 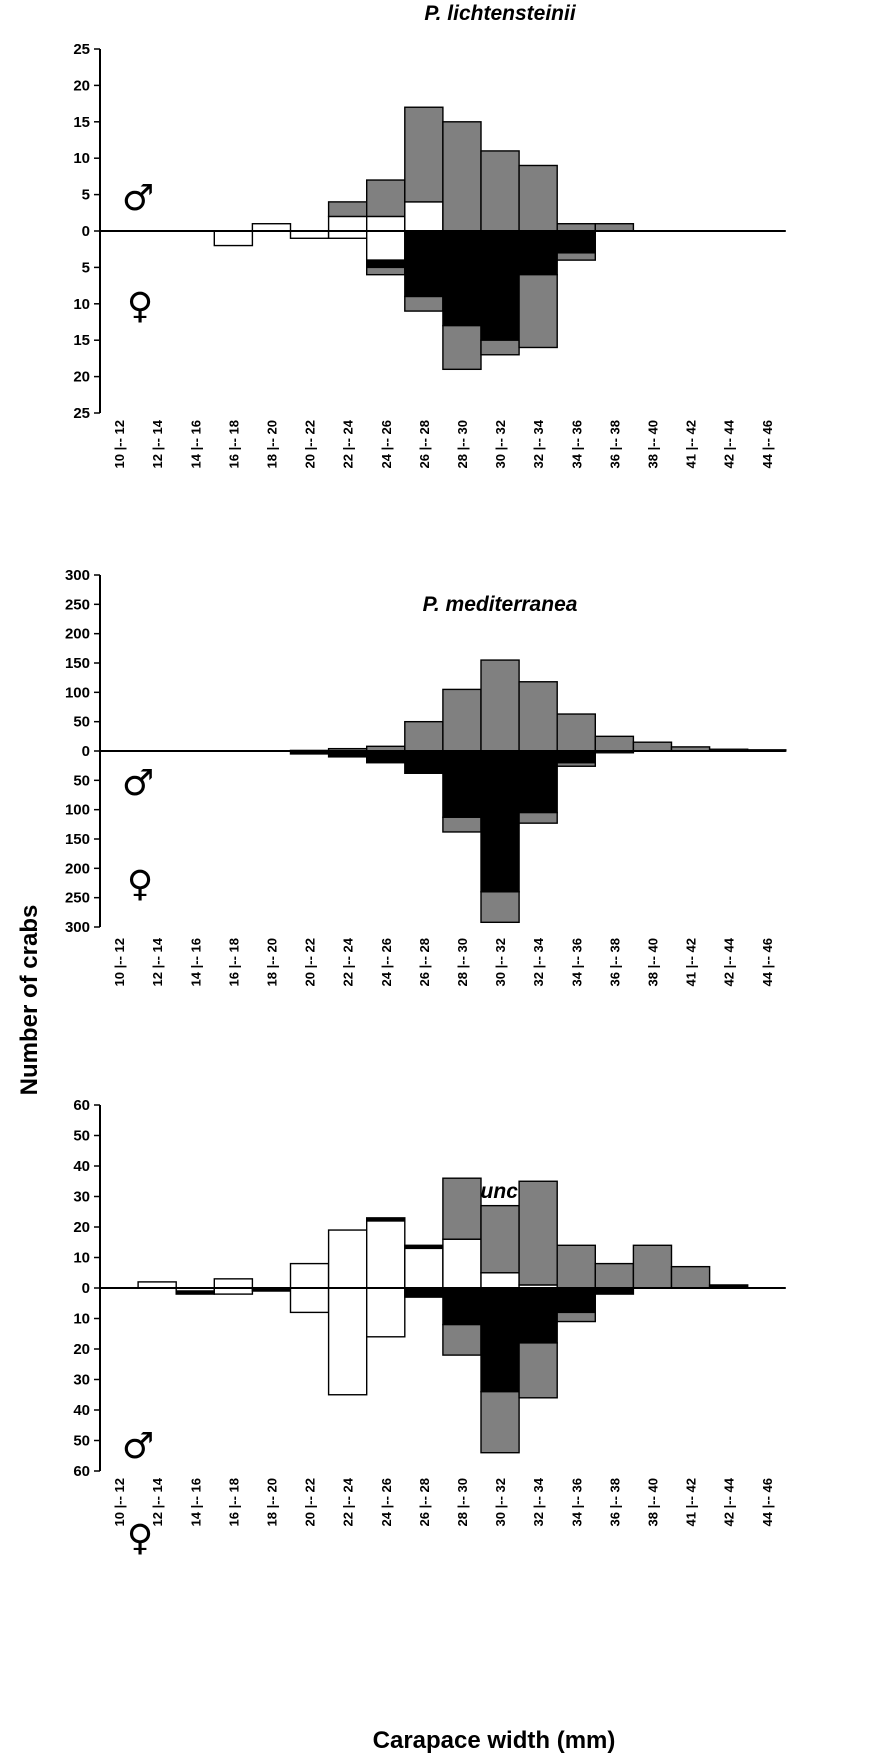 I want to click on panel-title: P. mediterranea, so click(x=500, y=604).